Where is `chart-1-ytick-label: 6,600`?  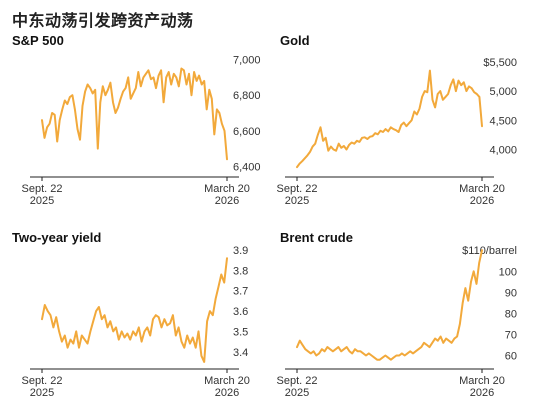 chart-1-ytick-label: 6,600 is located at coordinates (247, 132).